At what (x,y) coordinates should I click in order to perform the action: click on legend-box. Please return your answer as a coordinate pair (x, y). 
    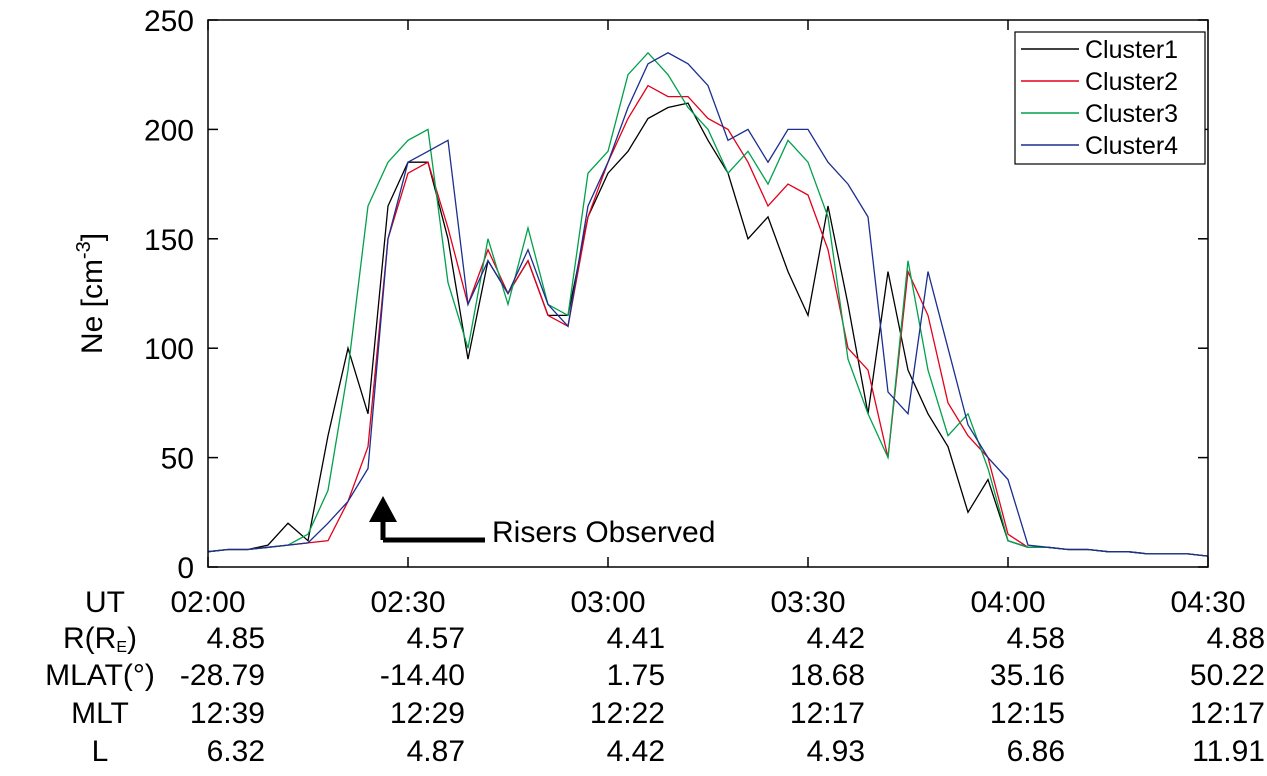
    Looking at the image, I should click on (1110, 98).